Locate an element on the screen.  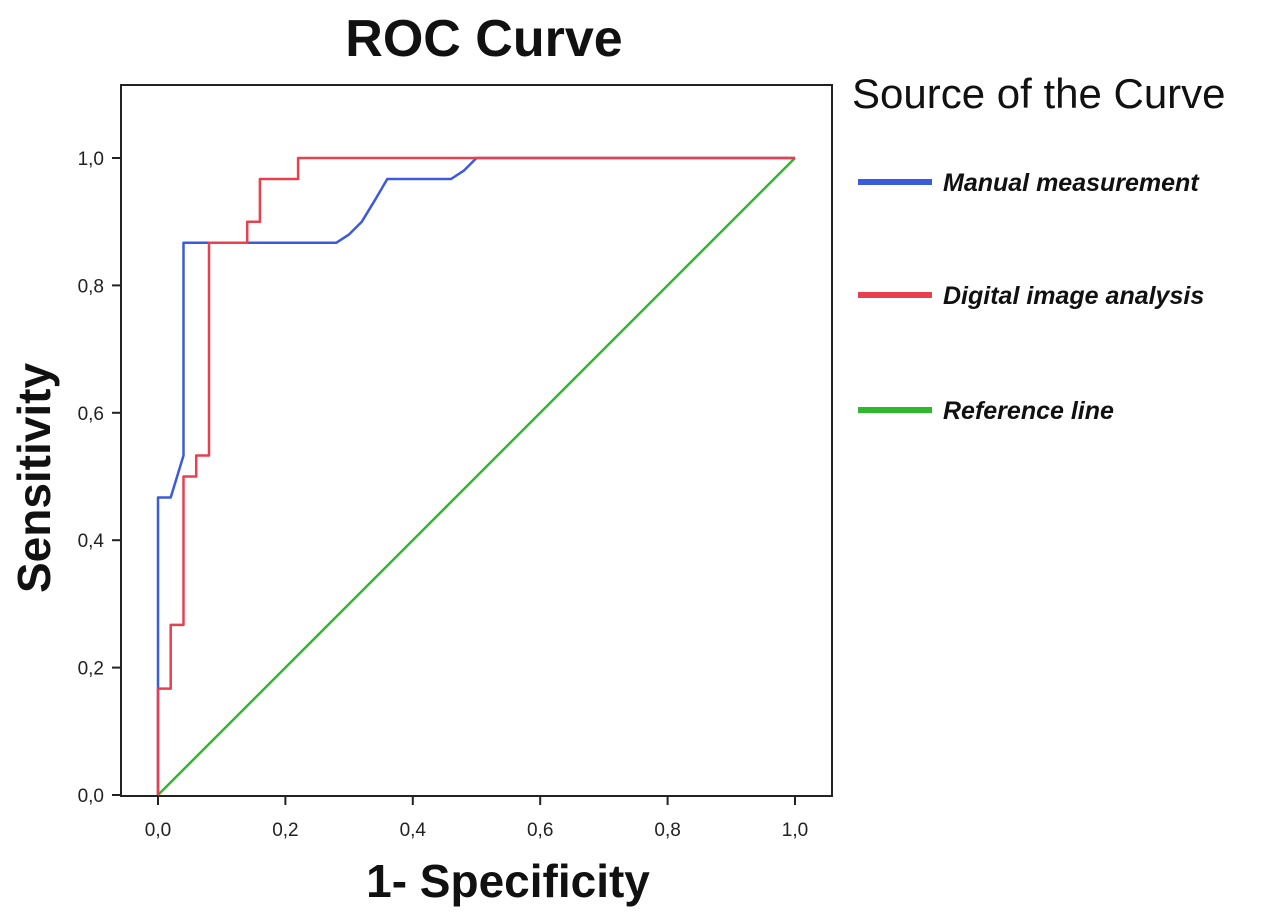
legend-title: Source of the Curve is located at coordinates (1039, 93).